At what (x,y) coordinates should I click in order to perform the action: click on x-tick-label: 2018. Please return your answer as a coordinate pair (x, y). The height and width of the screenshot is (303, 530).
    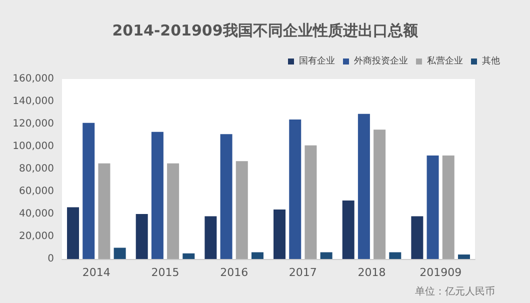
    Looking at the image, I should click on (372, 272).